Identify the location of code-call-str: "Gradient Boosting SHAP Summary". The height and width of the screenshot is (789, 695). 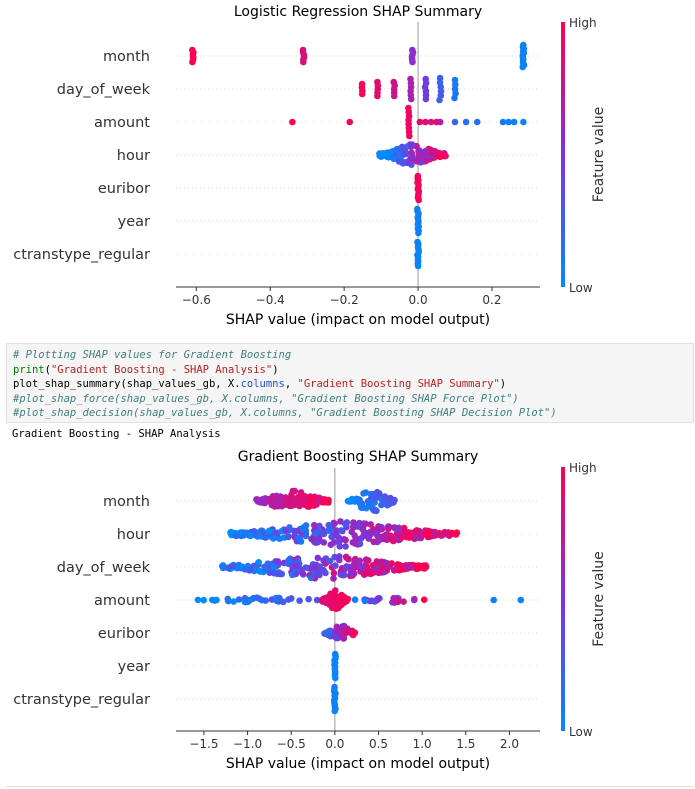
(398, 384).